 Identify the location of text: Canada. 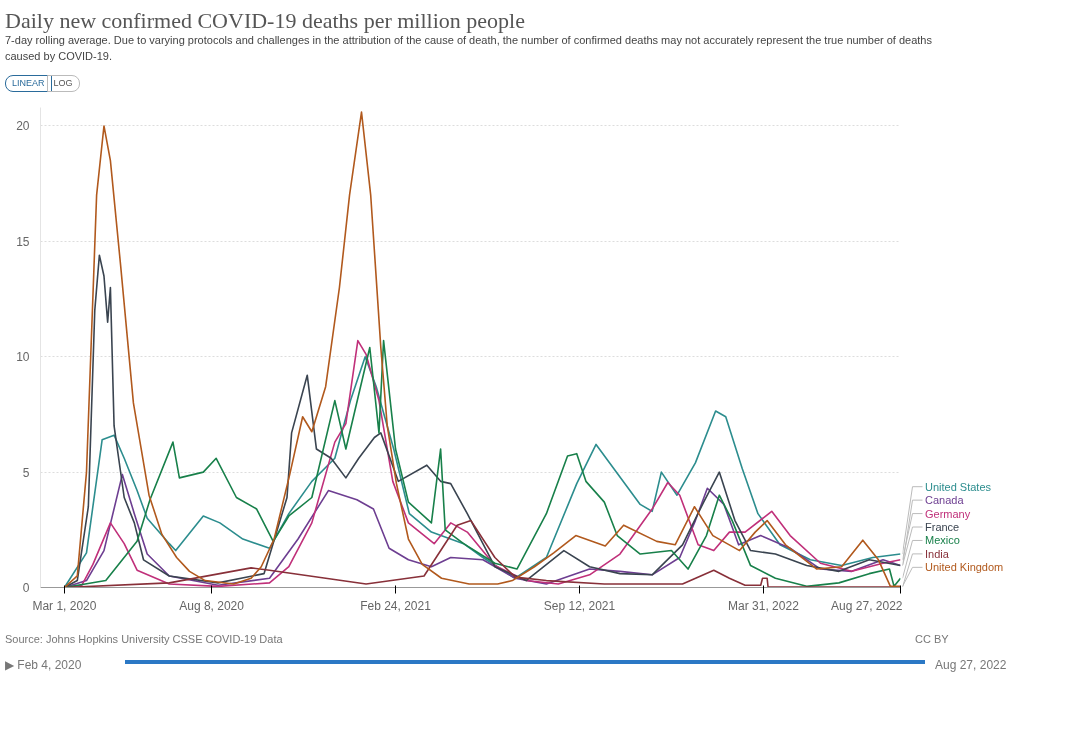
(945, 499).